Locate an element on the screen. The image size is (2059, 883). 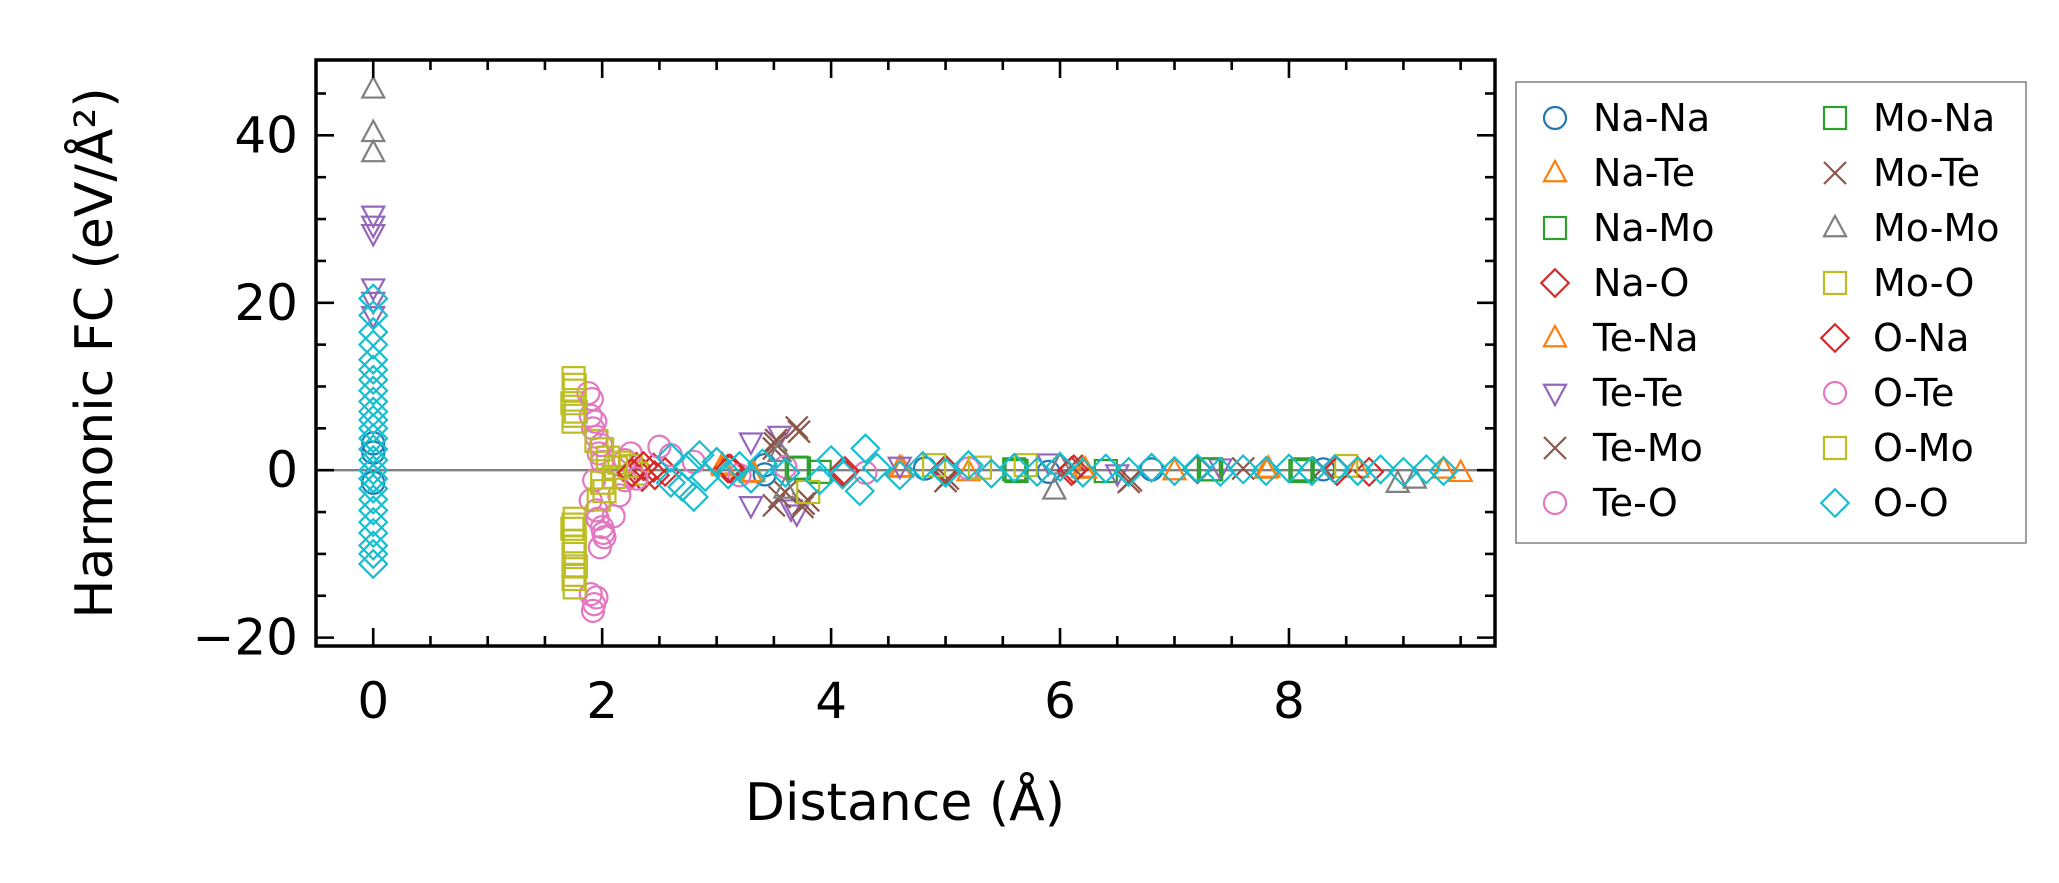
legend-item-te-te: Te-Te is located at coordinates (1613, 393).